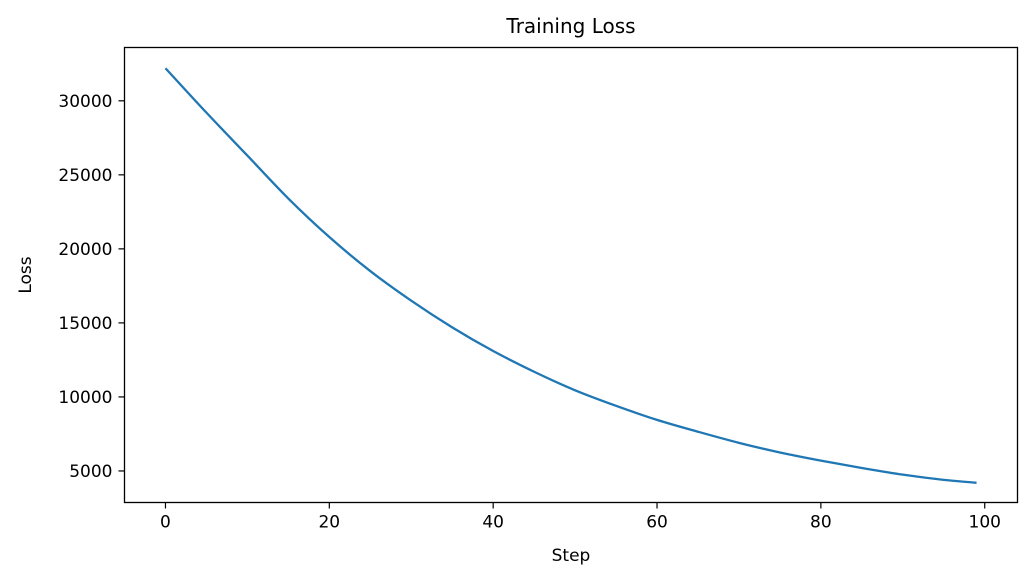 Image resolution: width=1034 pixels, height=581 pixels. Describe the element at coordinates (91, 287) in the screenshot. I see `y-axis-ticks: 5000 10000 15000 20000 25000 30000` at that location.